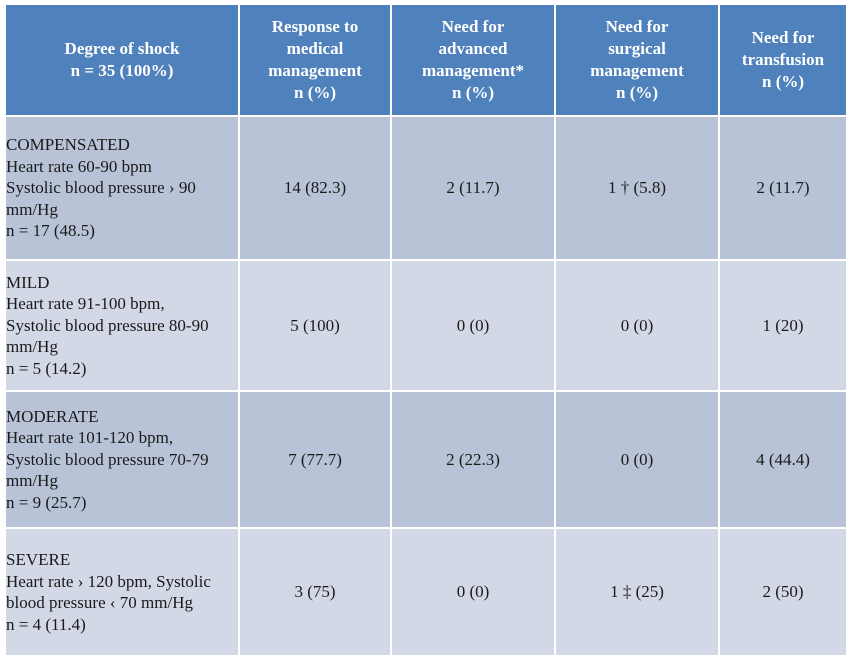 The height and width of the screenshot is (660, 850). Describe the element at coordinates (315, 325) in the screenshot. I see `cell-medical: 5 (100)` at that location.